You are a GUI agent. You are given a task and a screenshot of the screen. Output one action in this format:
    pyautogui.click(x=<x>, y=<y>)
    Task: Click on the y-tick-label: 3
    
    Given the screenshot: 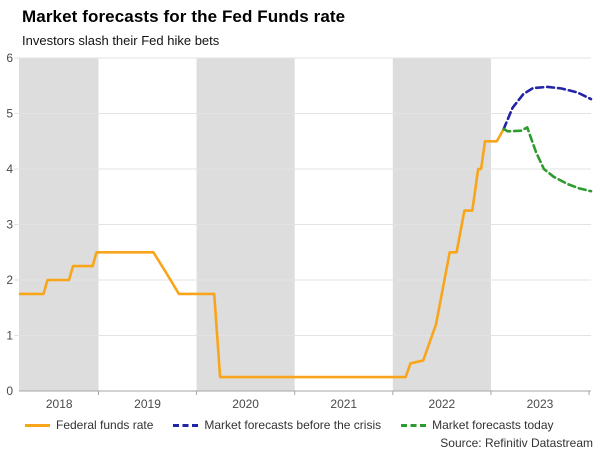 What is the action you would take?
    pyautogui.click(x=9, y=225)
    